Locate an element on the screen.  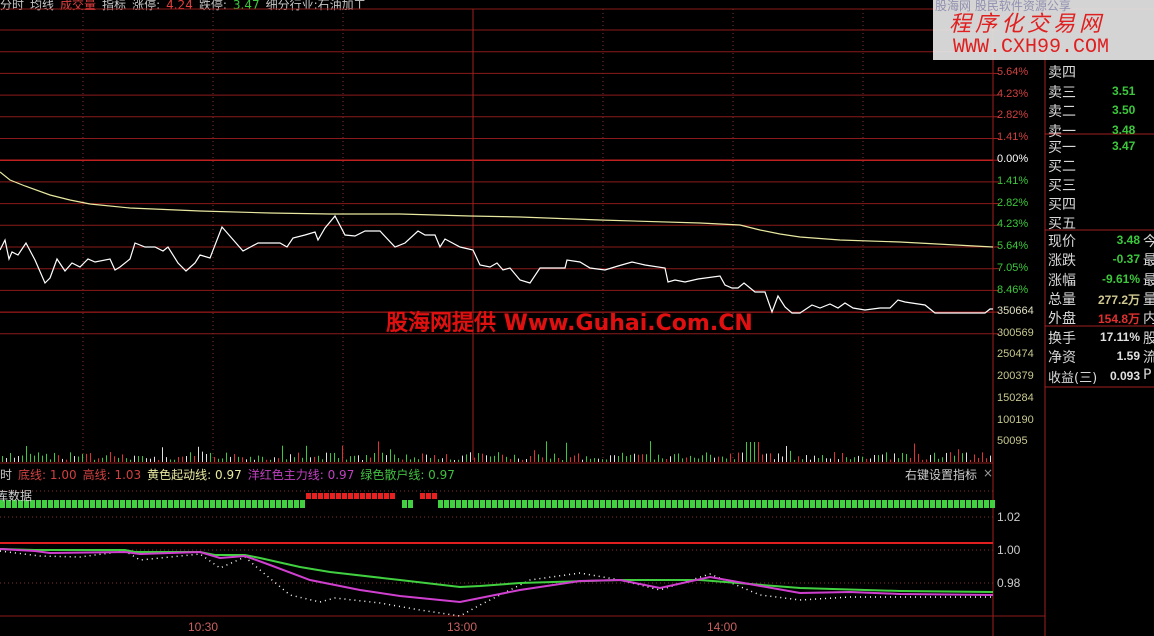
indicator-axis-label: 1.02 is located at coordinates (1009, 517).